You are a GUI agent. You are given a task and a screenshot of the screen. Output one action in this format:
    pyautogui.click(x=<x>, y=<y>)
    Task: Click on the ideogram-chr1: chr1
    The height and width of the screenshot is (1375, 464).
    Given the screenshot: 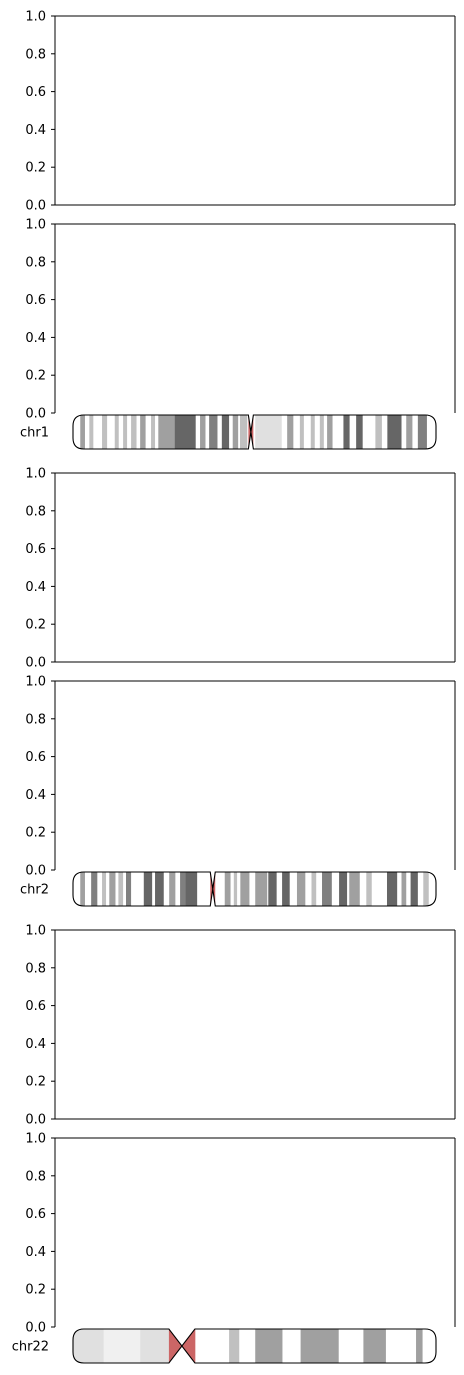 What is the action you would take?
    pyautogui.click(x=228, y=432)
    